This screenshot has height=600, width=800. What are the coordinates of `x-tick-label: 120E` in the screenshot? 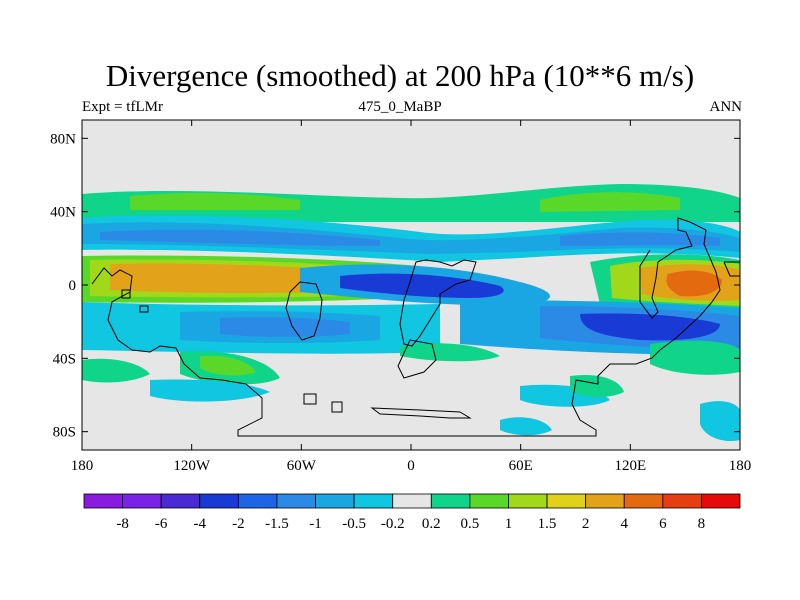 It's located at (630, 466).